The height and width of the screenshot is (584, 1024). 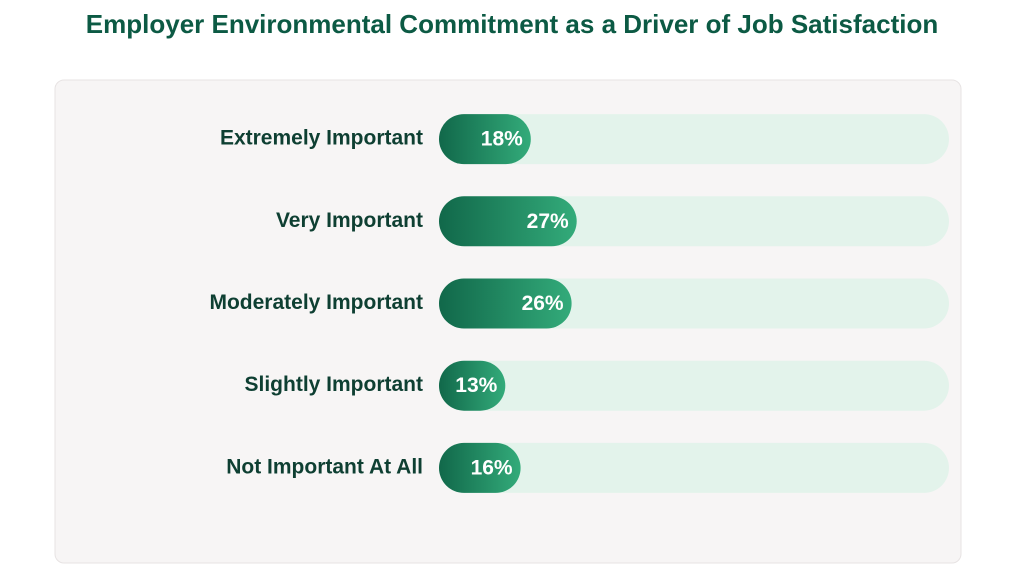 What do you see at coordinates (492, 467) in the screenshot?
I see `value-label: 16%` at bounding box center [492, 467].